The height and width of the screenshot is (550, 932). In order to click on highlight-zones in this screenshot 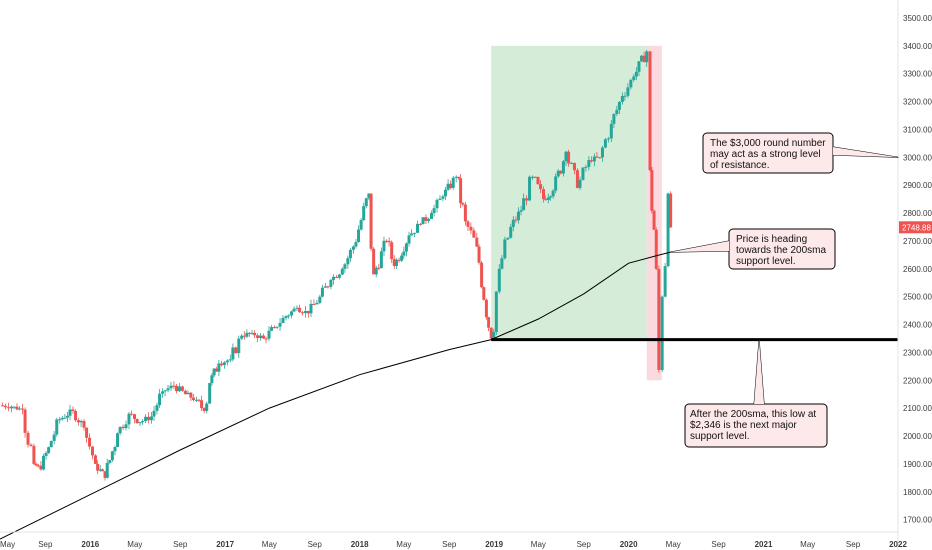, I will do `click(576, 213)`.